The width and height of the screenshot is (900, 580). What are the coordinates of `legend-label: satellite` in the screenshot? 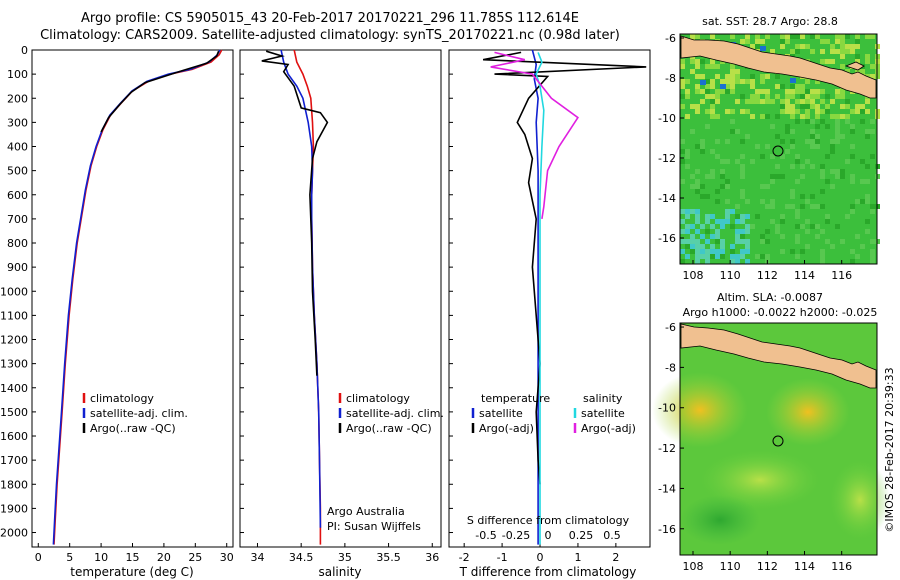 It's located at (501, 413).